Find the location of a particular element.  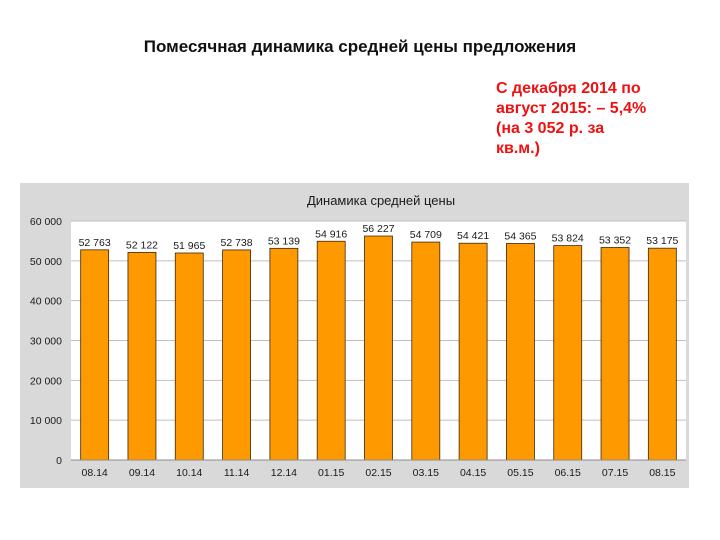

x-tick-label: 07.15 is located at coordinates (615, 473).